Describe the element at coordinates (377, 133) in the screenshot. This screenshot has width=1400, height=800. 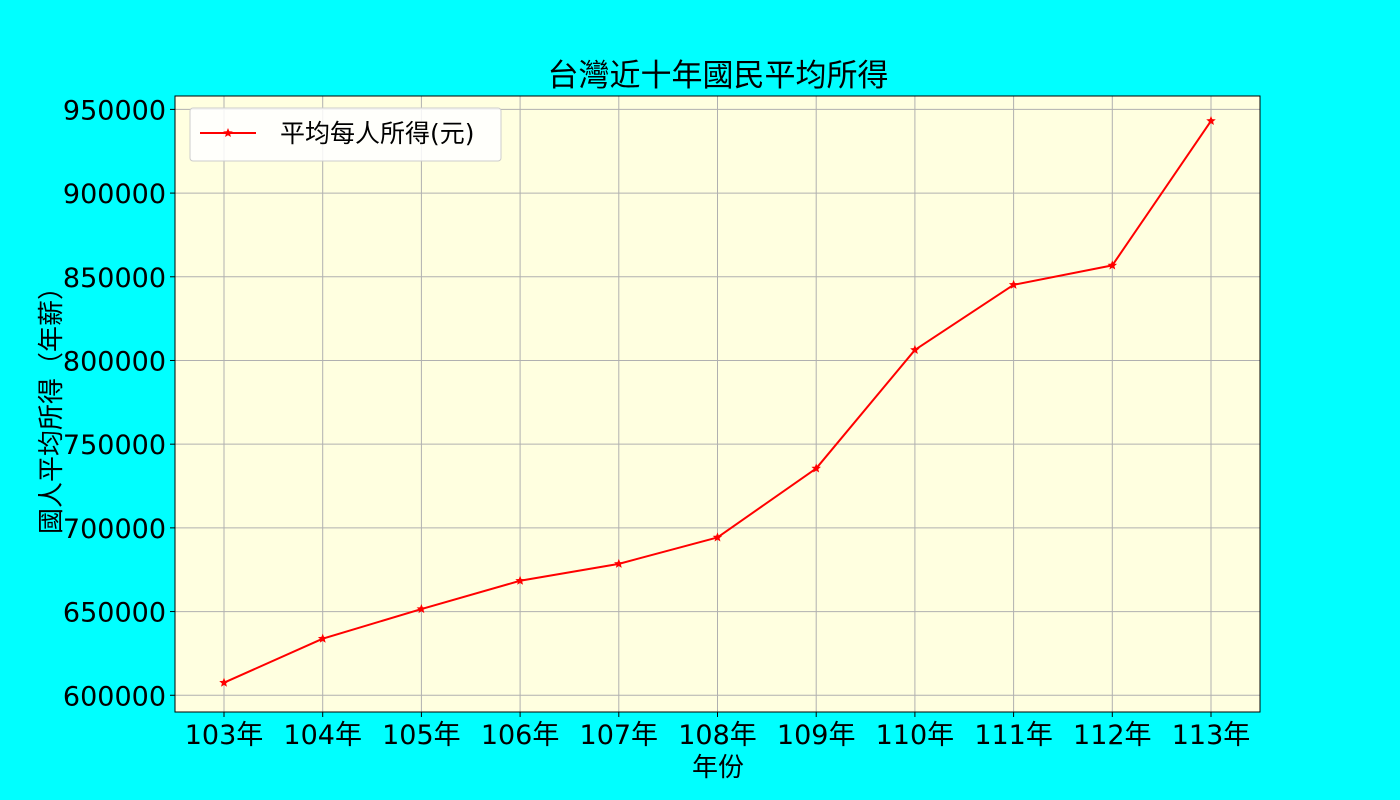
I see `legend-label: 平均每人所得(元)` at that location.